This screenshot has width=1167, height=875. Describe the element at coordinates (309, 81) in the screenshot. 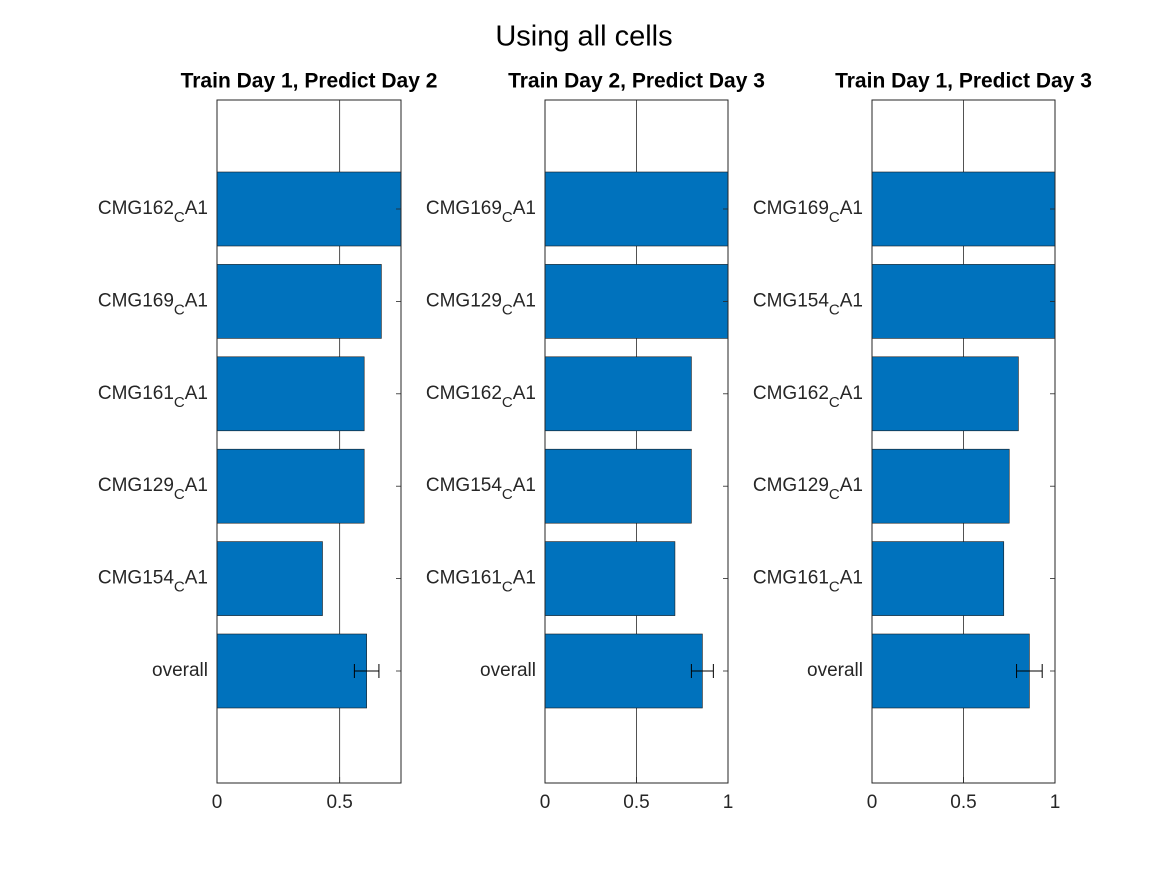

I see `subplot-title: Train Day 1, Predict Day 2` at that location.